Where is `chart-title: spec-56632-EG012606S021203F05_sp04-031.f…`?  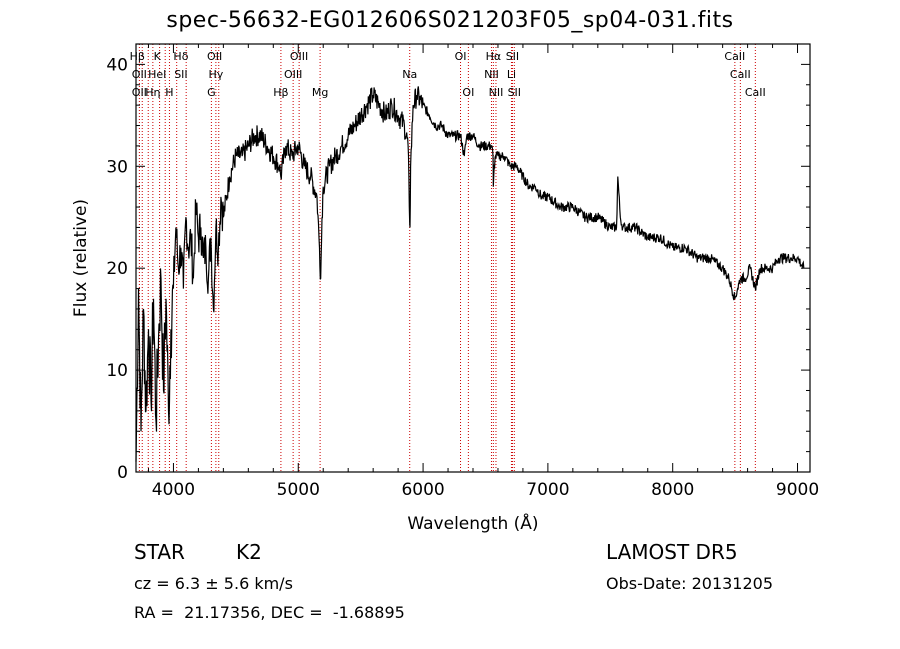
chart-title: spec-56632-EG012606S021203F05_sp04-031.f… is located at coordinates (450, 20).